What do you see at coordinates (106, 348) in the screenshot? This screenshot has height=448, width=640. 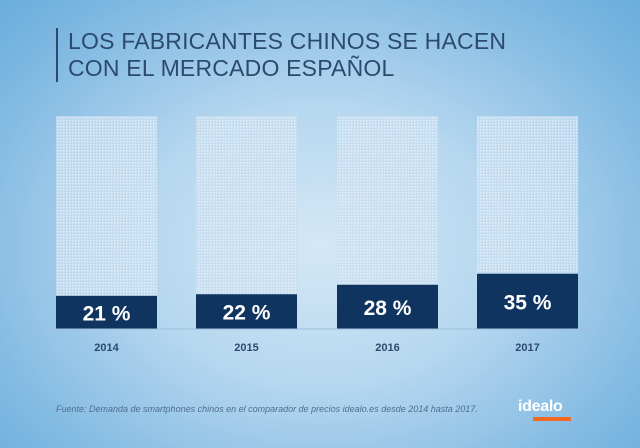 I see `x-tick-label-2014: 2014` at bounding box center [106, 348].